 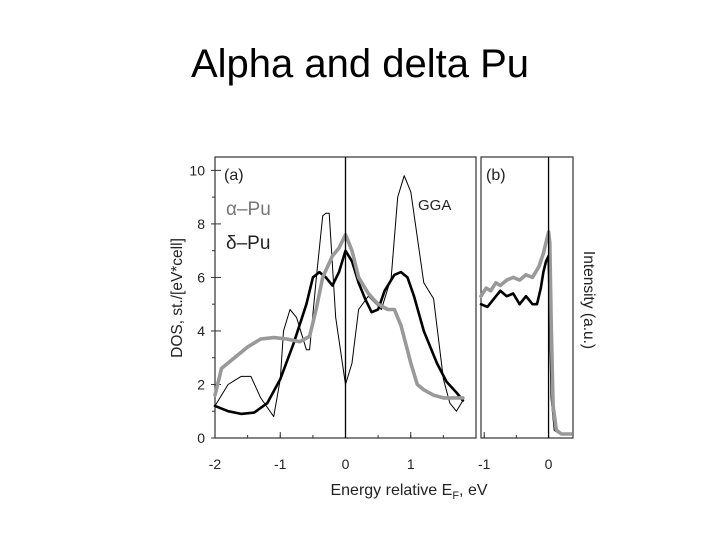 What do you see at coordinates (408, 492) in the screenshot?
I see `x-axis-label: Energy relative EF, eV` at bounding box center [408, 492].